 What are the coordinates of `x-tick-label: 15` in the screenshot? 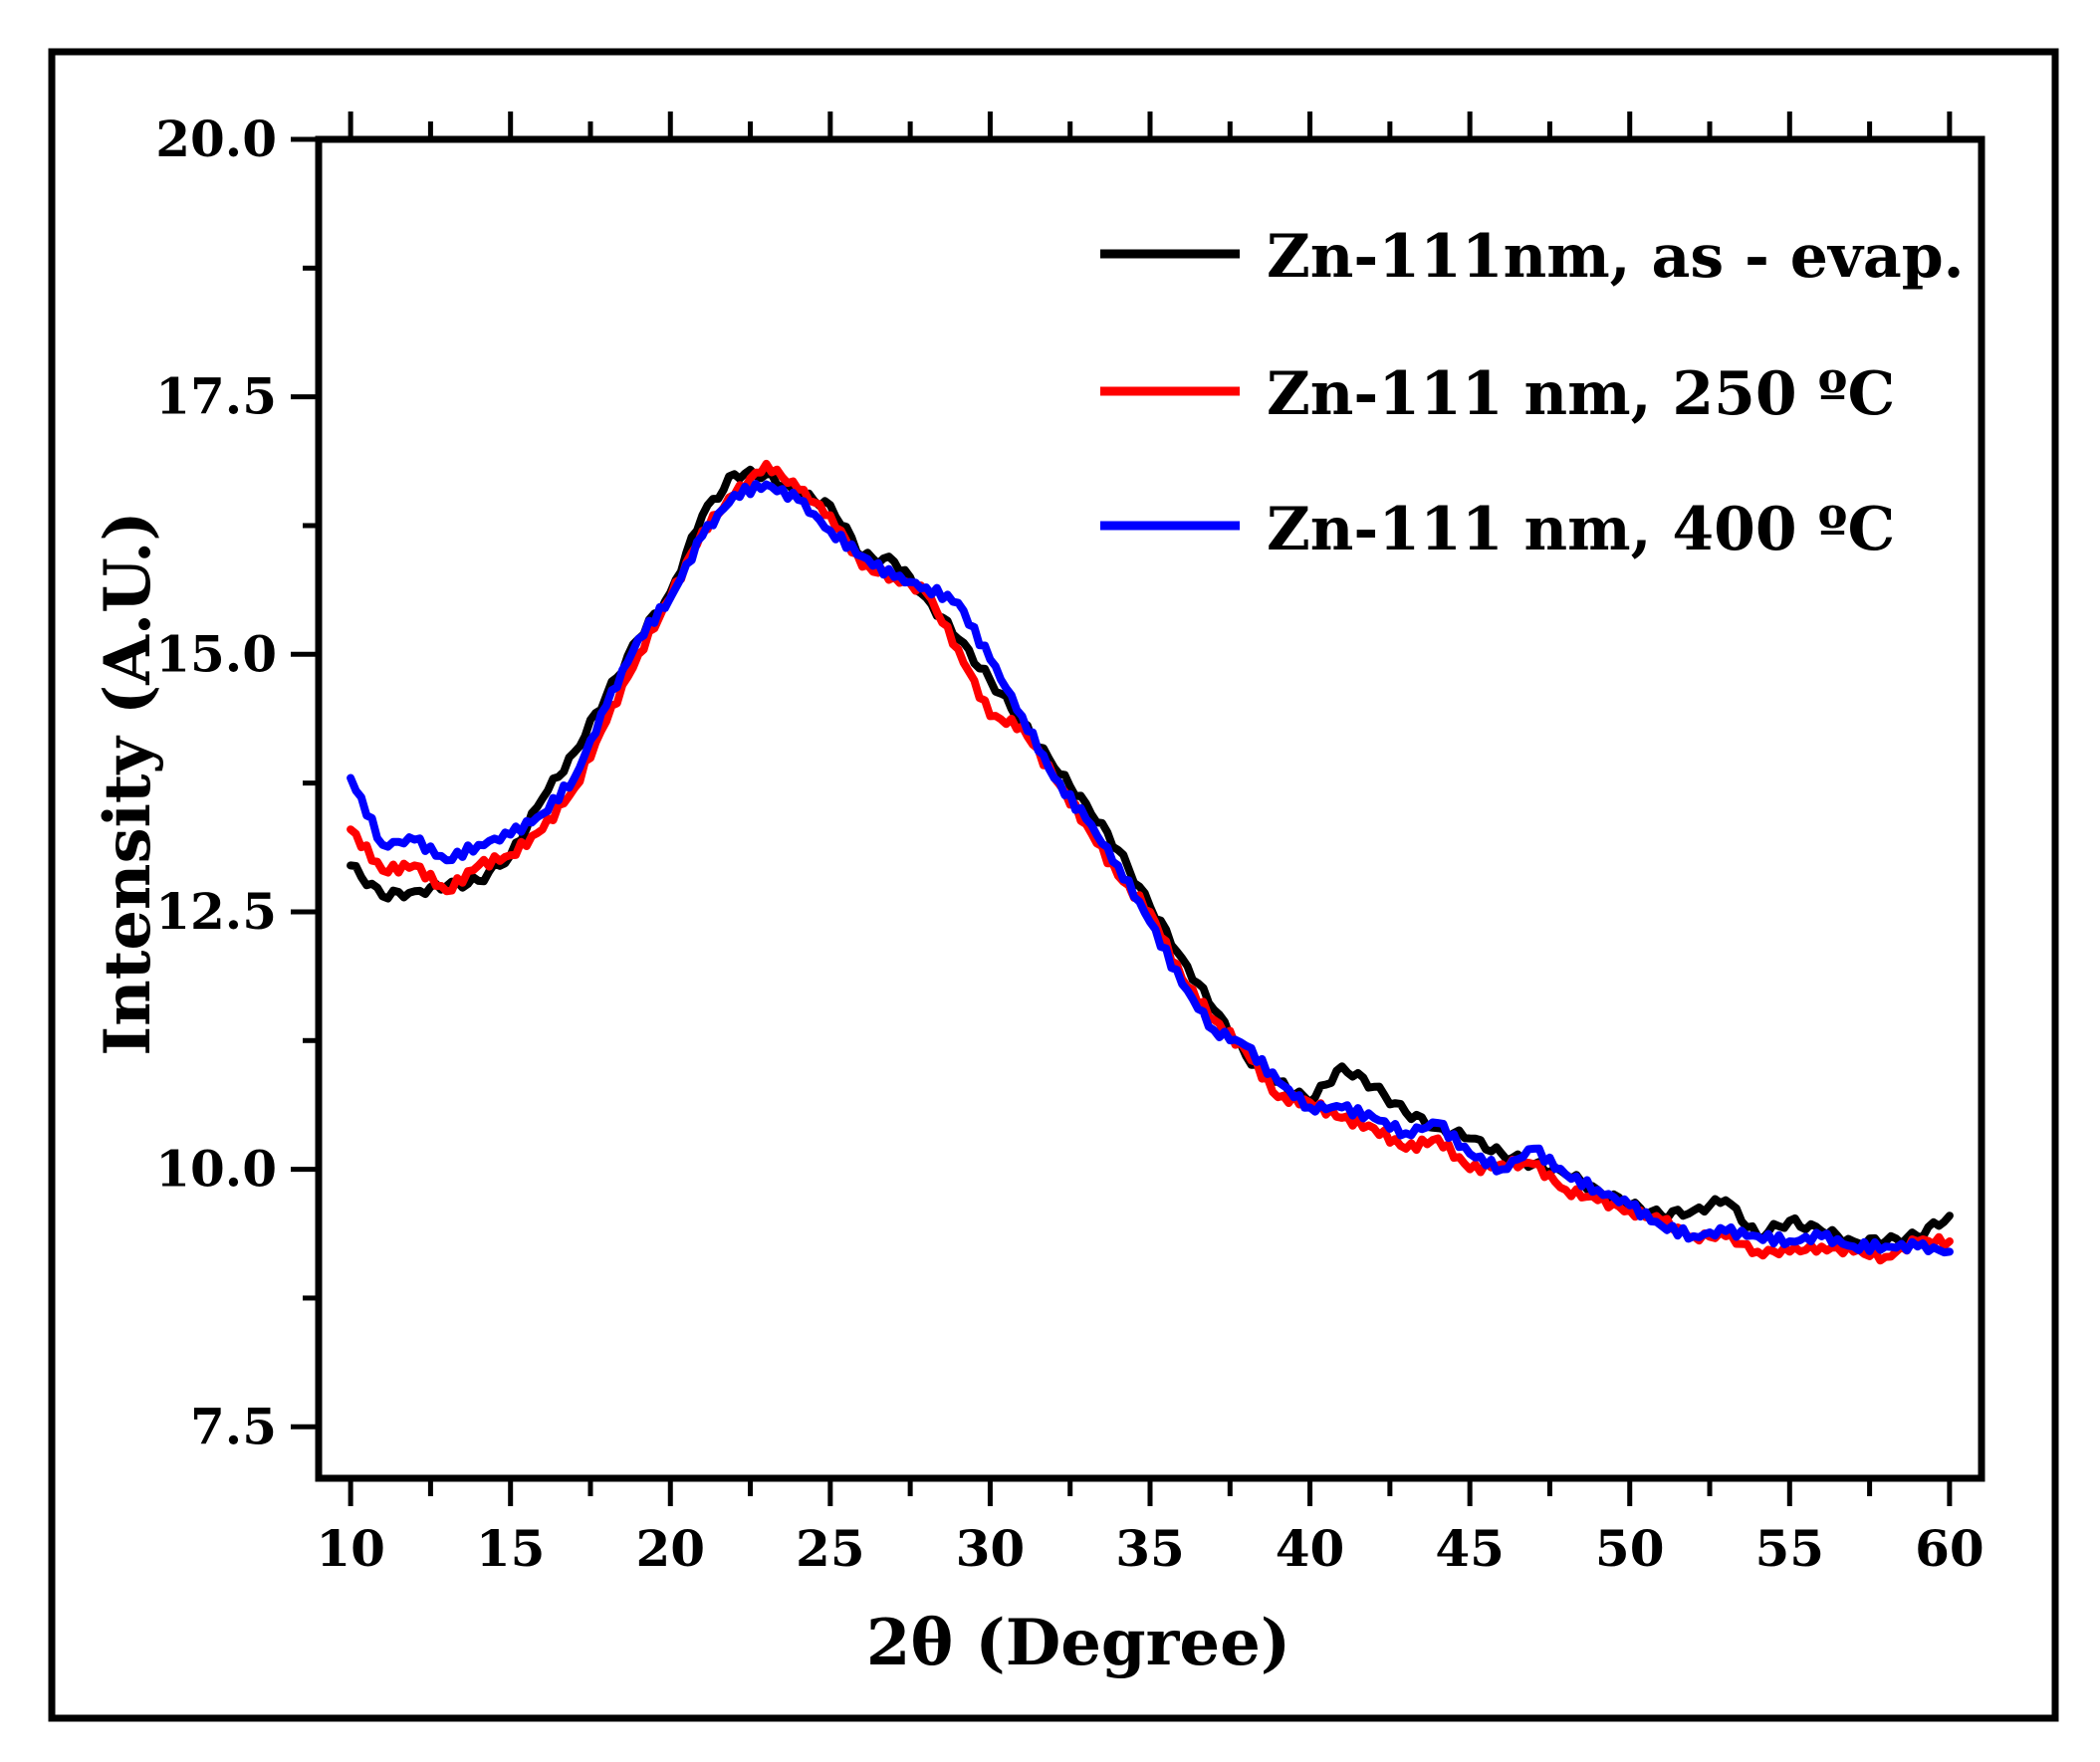 It's located at (511, 1549).